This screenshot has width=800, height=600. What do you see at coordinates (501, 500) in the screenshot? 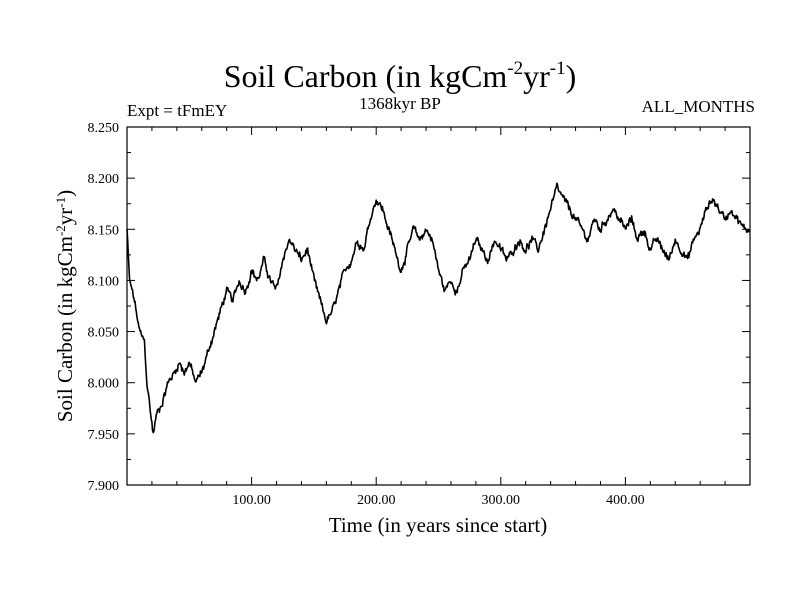
I see `x-tick-label: 300.00` at bounding box center [501, 500].